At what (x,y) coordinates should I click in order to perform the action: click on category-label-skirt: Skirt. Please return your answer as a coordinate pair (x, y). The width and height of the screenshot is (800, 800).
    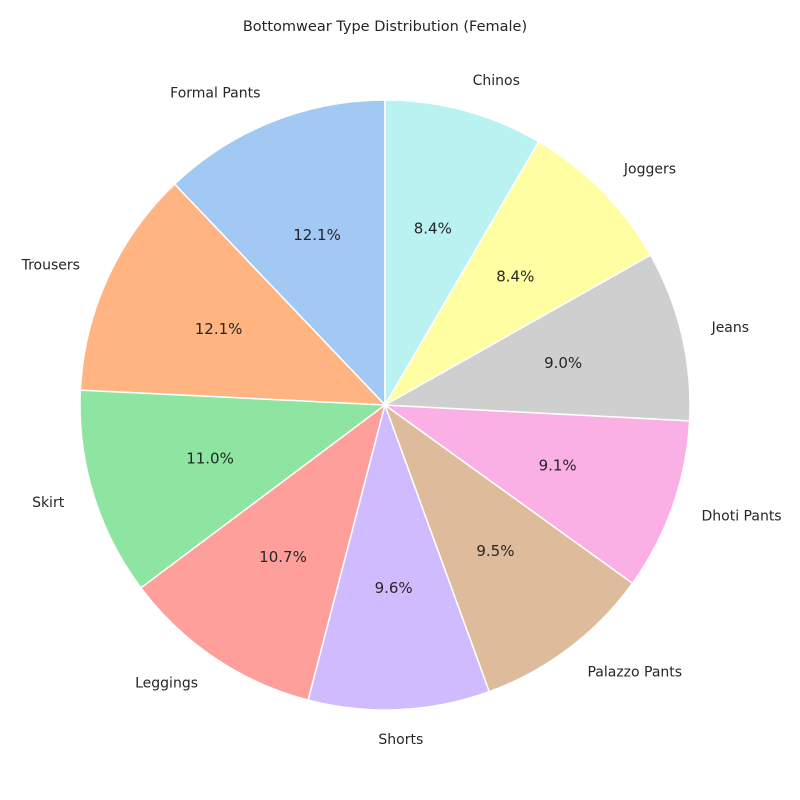
    Looking at the image, I should click on (48, 503).